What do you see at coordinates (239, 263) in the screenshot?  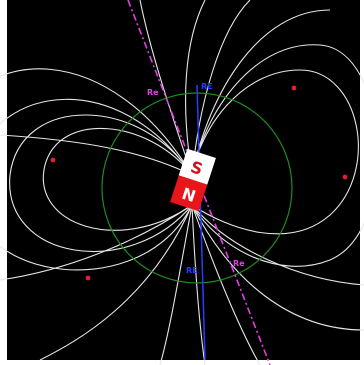 I see `magnetic-axis-label-bottom: Re` at bounding box center [239, 263].